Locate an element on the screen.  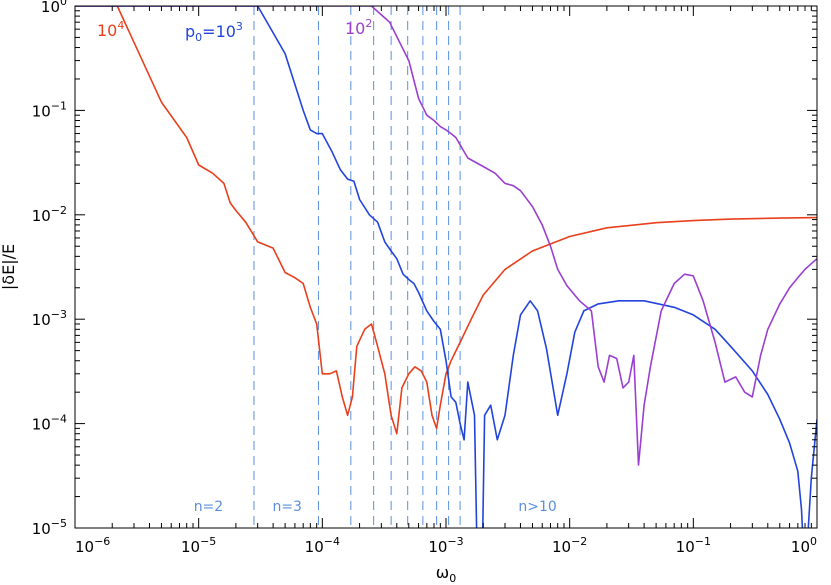
y-tick-label-exp: −2 is located at coordinates (59, 210).